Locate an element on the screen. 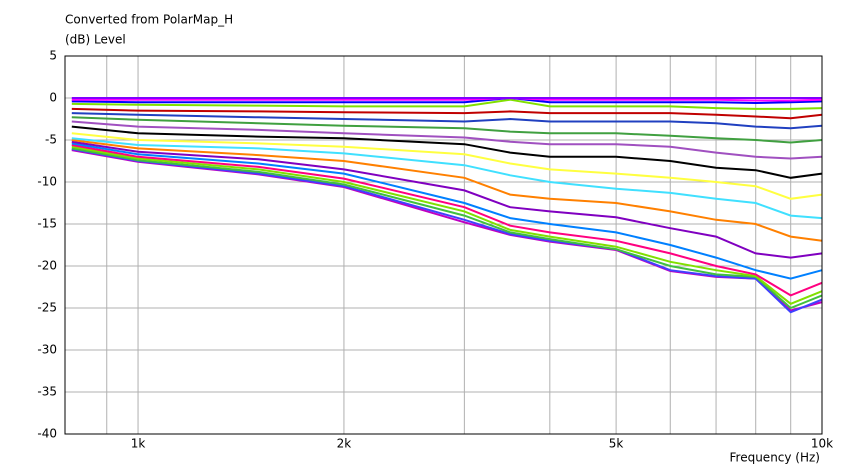 Image resolution: width=844 pixels, height=469 pixels. x-axis-label: Frequency (Hz) is located at coordinates (775, 458).